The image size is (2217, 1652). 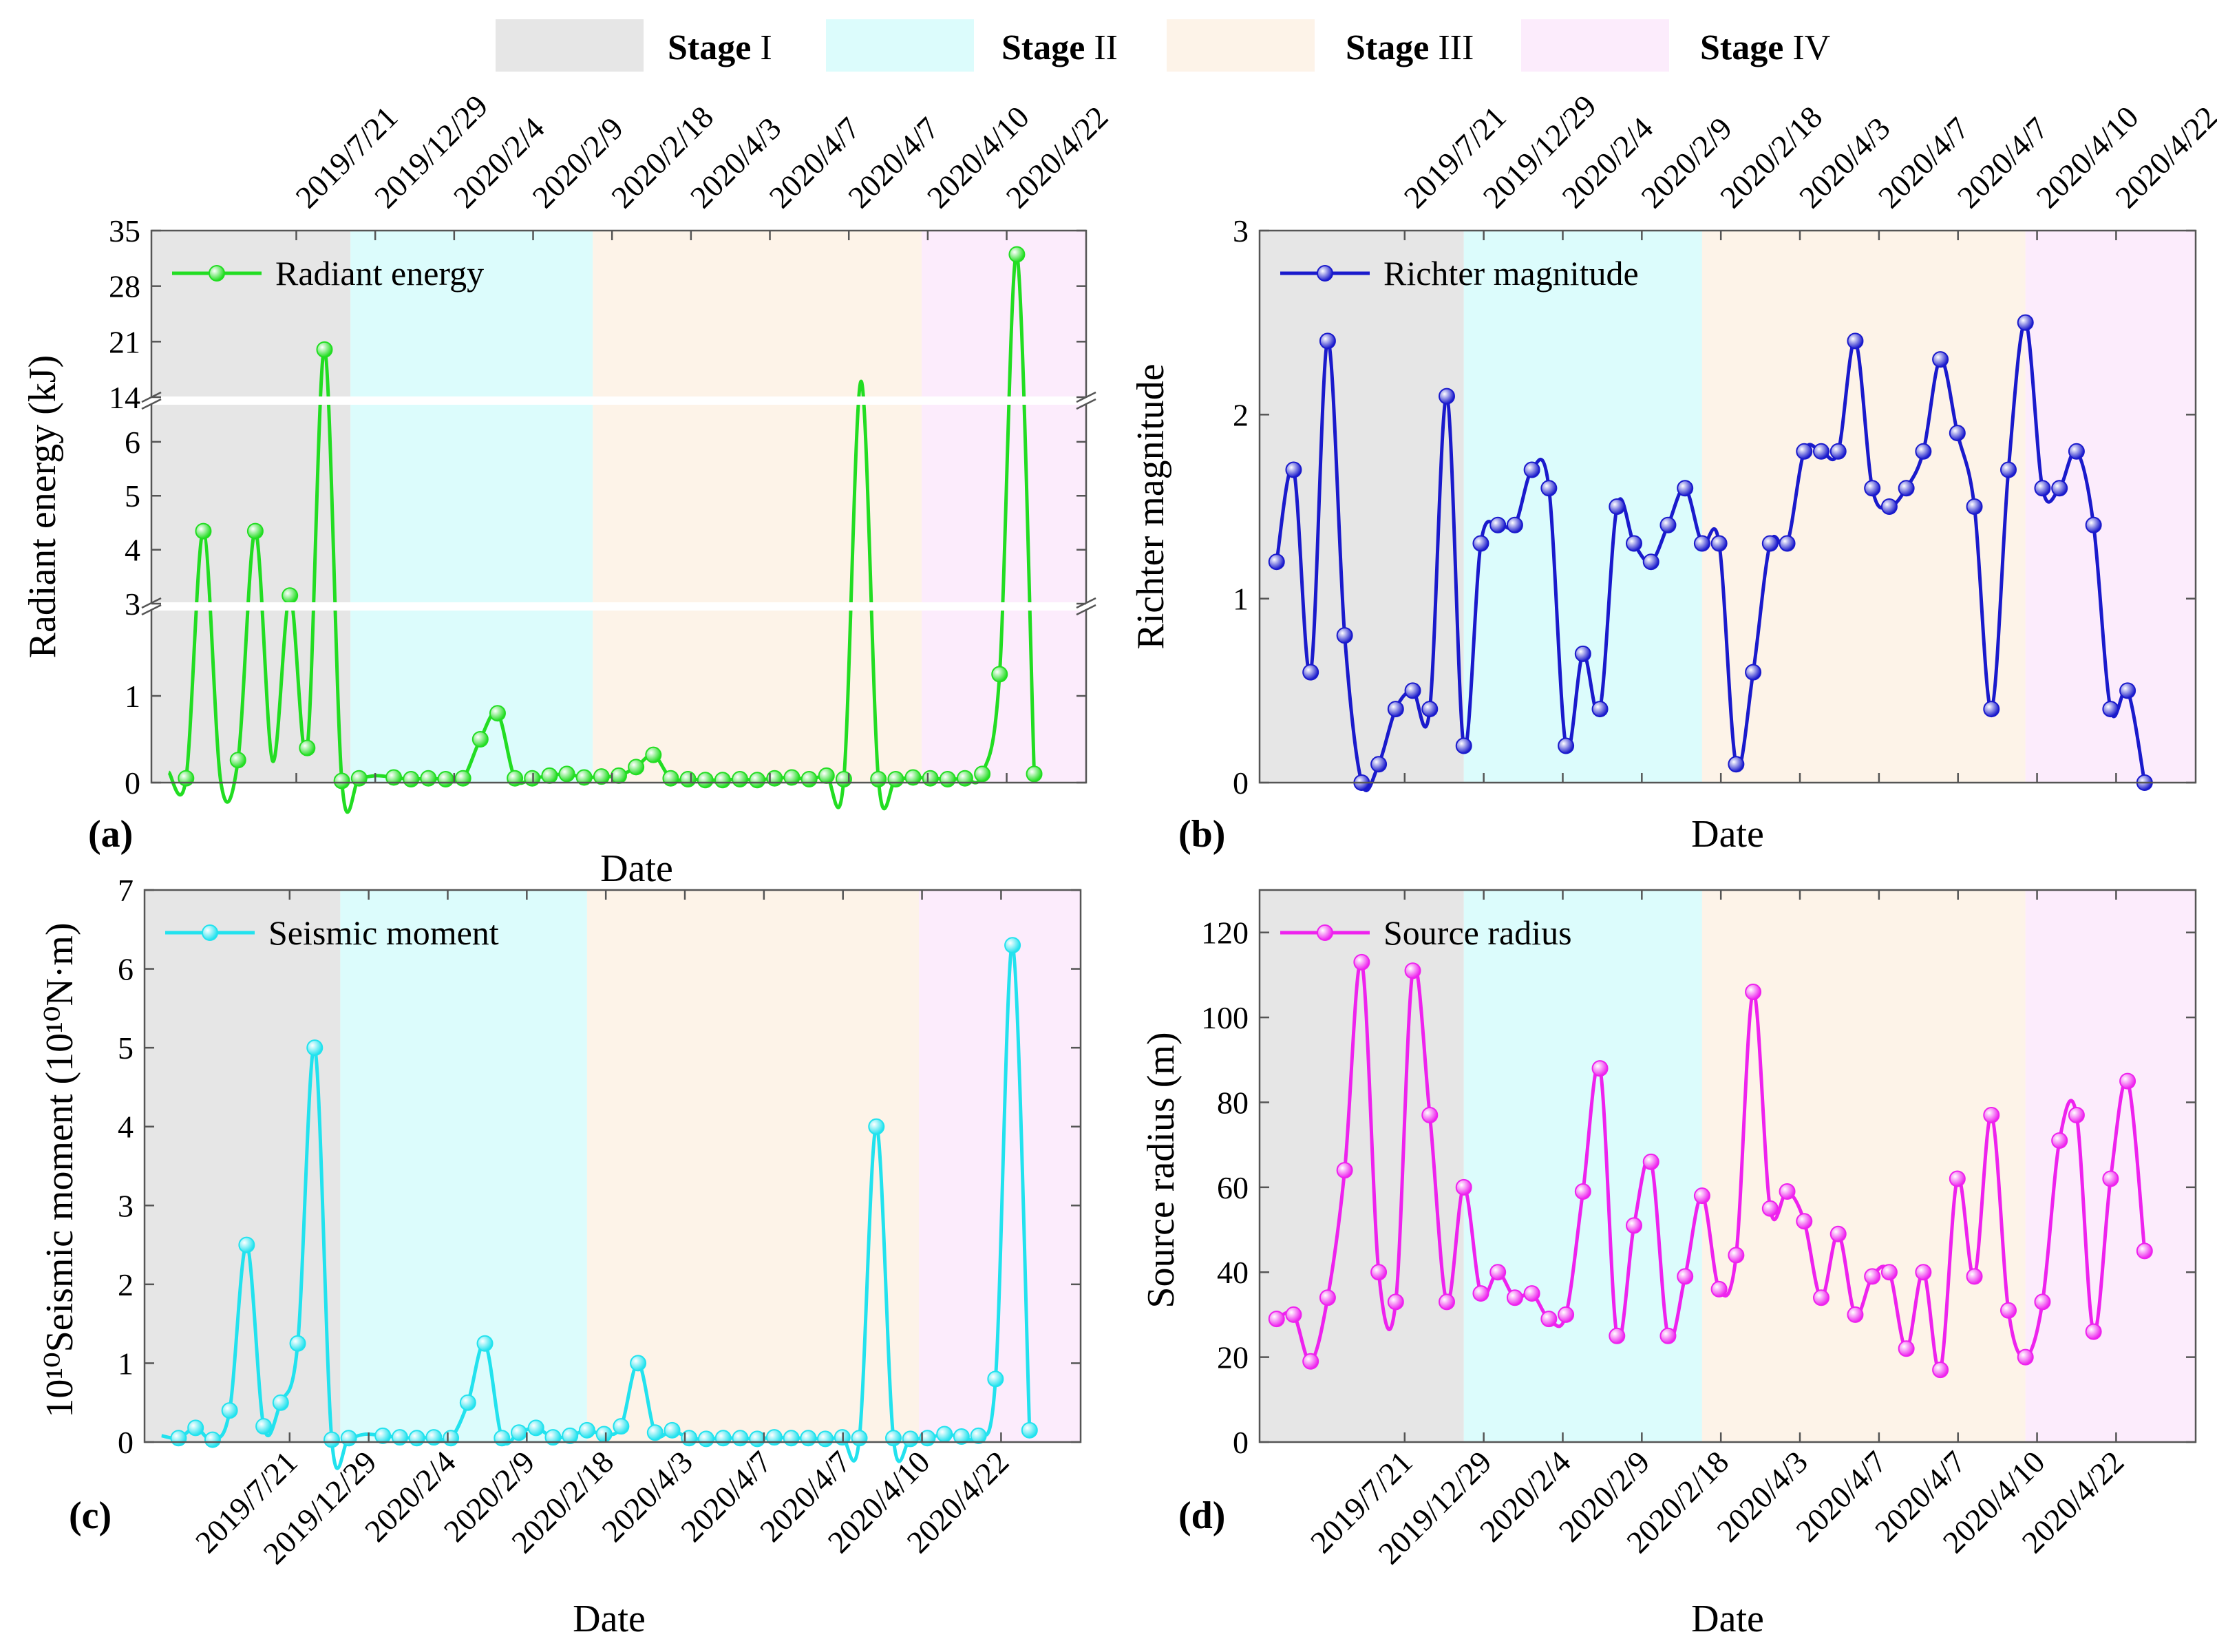 What do you see at coordinates (1150, 506) in the screenshot?
I see `y-axis-label: Richter magnitude` at bounding box center [1150, 506].